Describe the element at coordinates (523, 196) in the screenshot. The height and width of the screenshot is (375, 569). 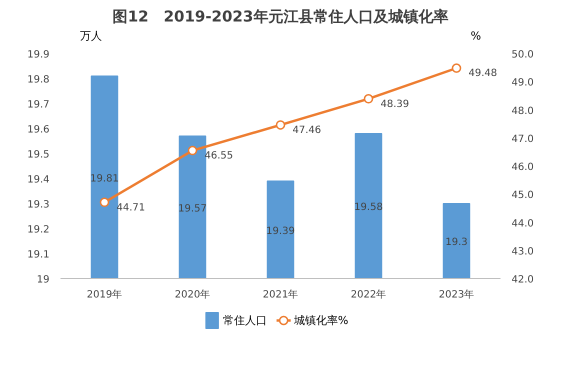
I see `y2-tick-label: 45.0` at that location.